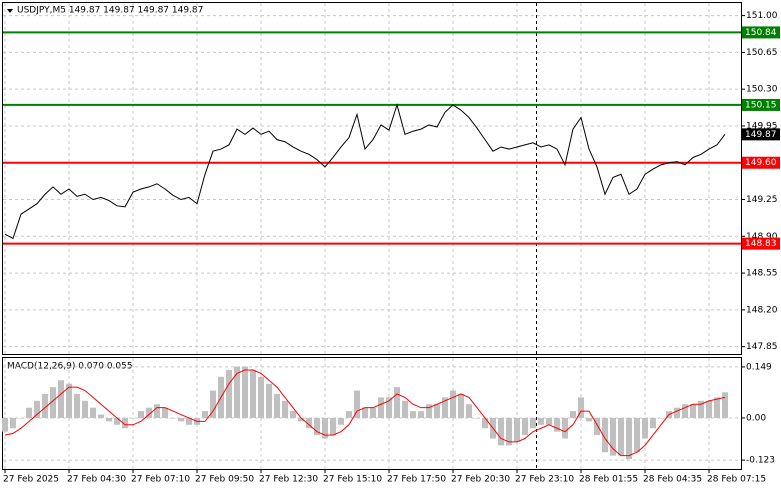  What do you see at coordinates (756, 418) in the screenshot?
I see `y-tick-label: 0.00` at bounding box center [756, 418].